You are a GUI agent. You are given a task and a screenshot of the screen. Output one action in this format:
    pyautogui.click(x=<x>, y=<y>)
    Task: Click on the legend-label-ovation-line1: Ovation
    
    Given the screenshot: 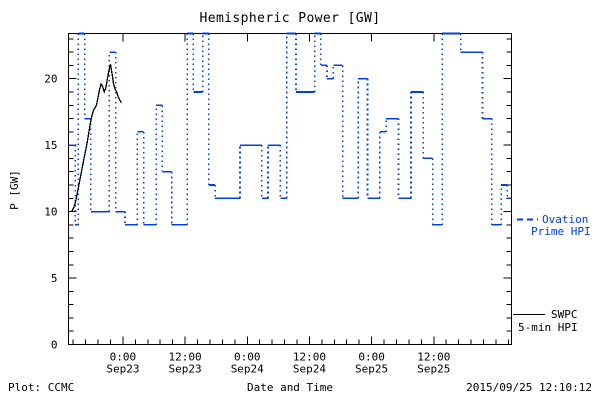 What is the action you would take?
    pyautogui.click(x=565, y=219)
    